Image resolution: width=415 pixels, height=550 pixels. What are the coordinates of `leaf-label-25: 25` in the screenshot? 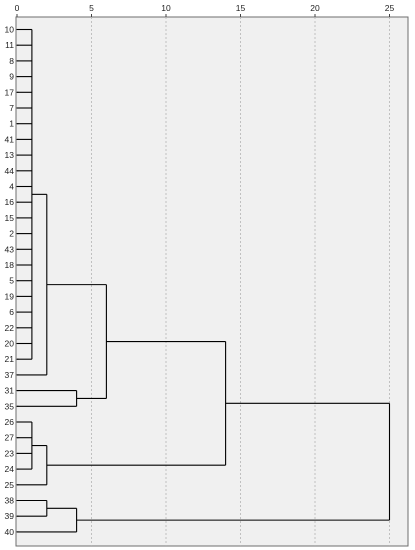 It's located at (10, 485).